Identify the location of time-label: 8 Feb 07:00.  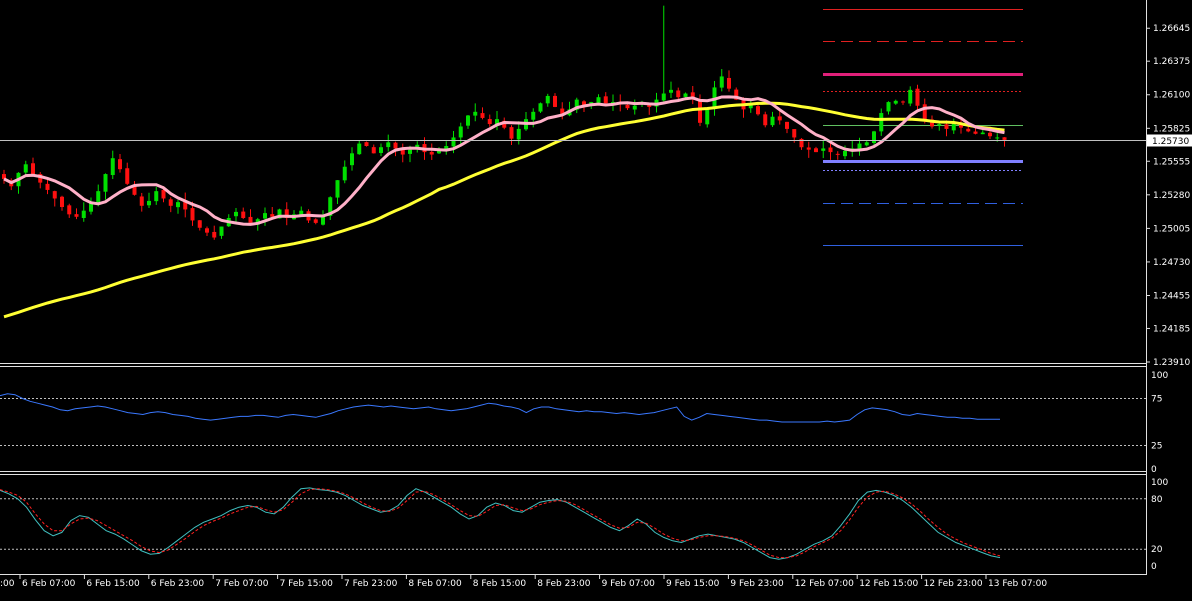
(435, 584).